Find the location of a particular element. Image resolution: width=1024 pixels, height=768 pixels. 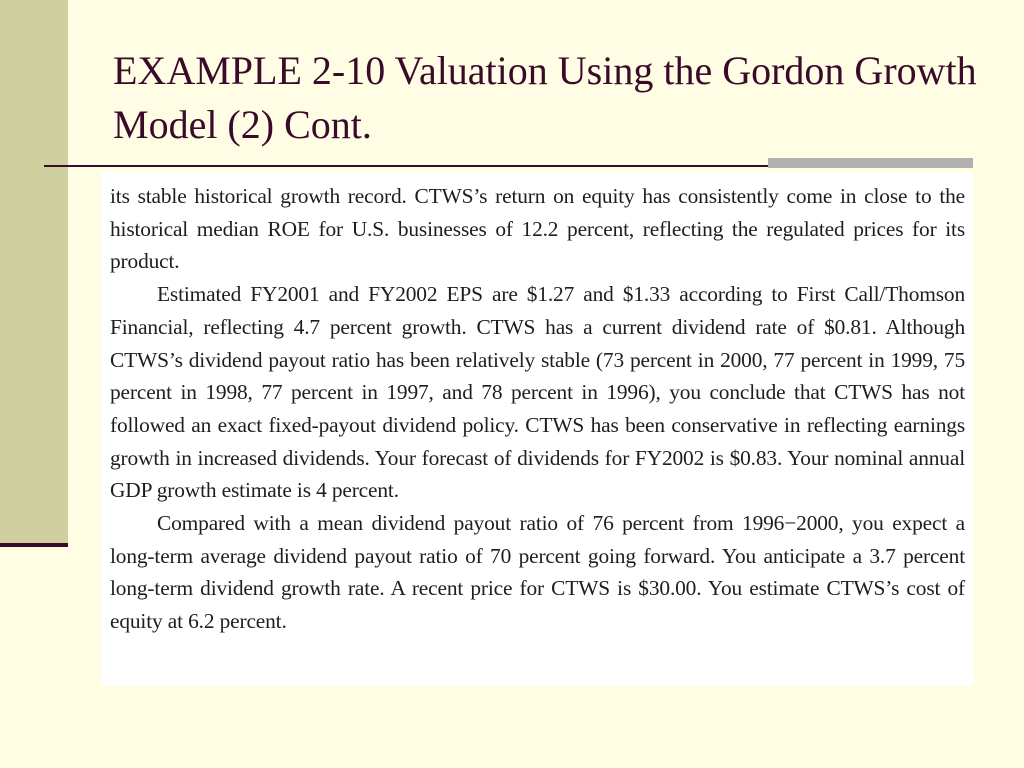

left-decorative-bar is located at coordinates (34, 271).